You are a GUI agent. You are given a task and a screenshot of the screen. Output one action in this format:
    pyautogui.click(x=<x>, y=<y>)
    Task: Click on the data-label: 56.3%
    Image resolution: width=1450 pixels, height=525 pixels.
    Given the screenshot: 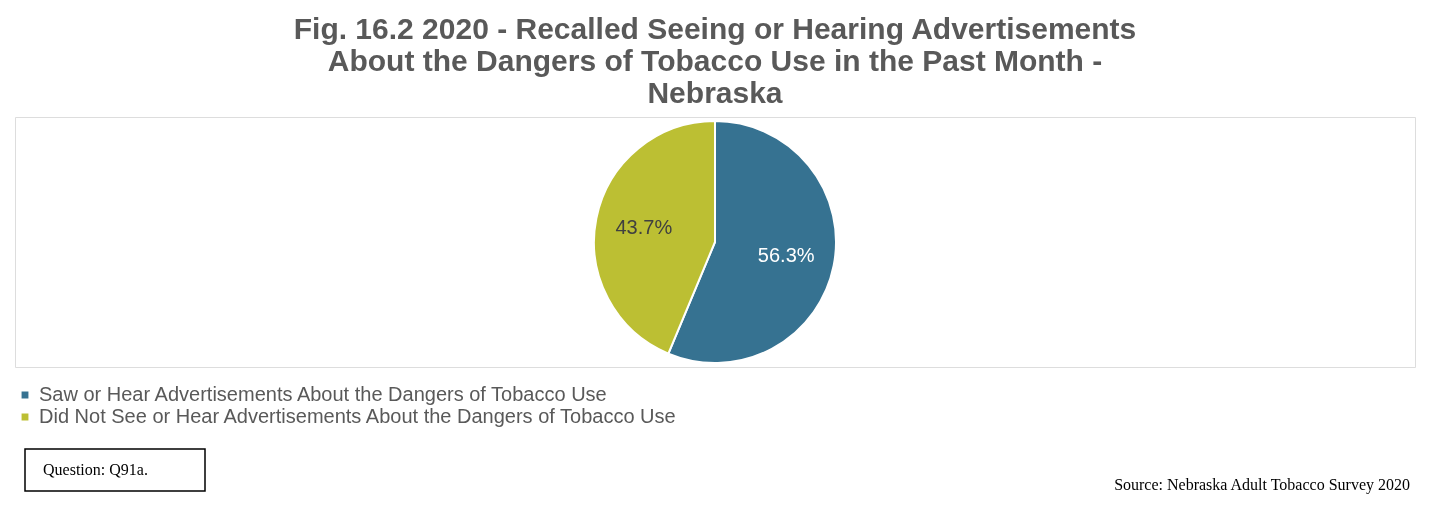 What is the action you would take?
    pyautogui.click(x=786, y=255)
    